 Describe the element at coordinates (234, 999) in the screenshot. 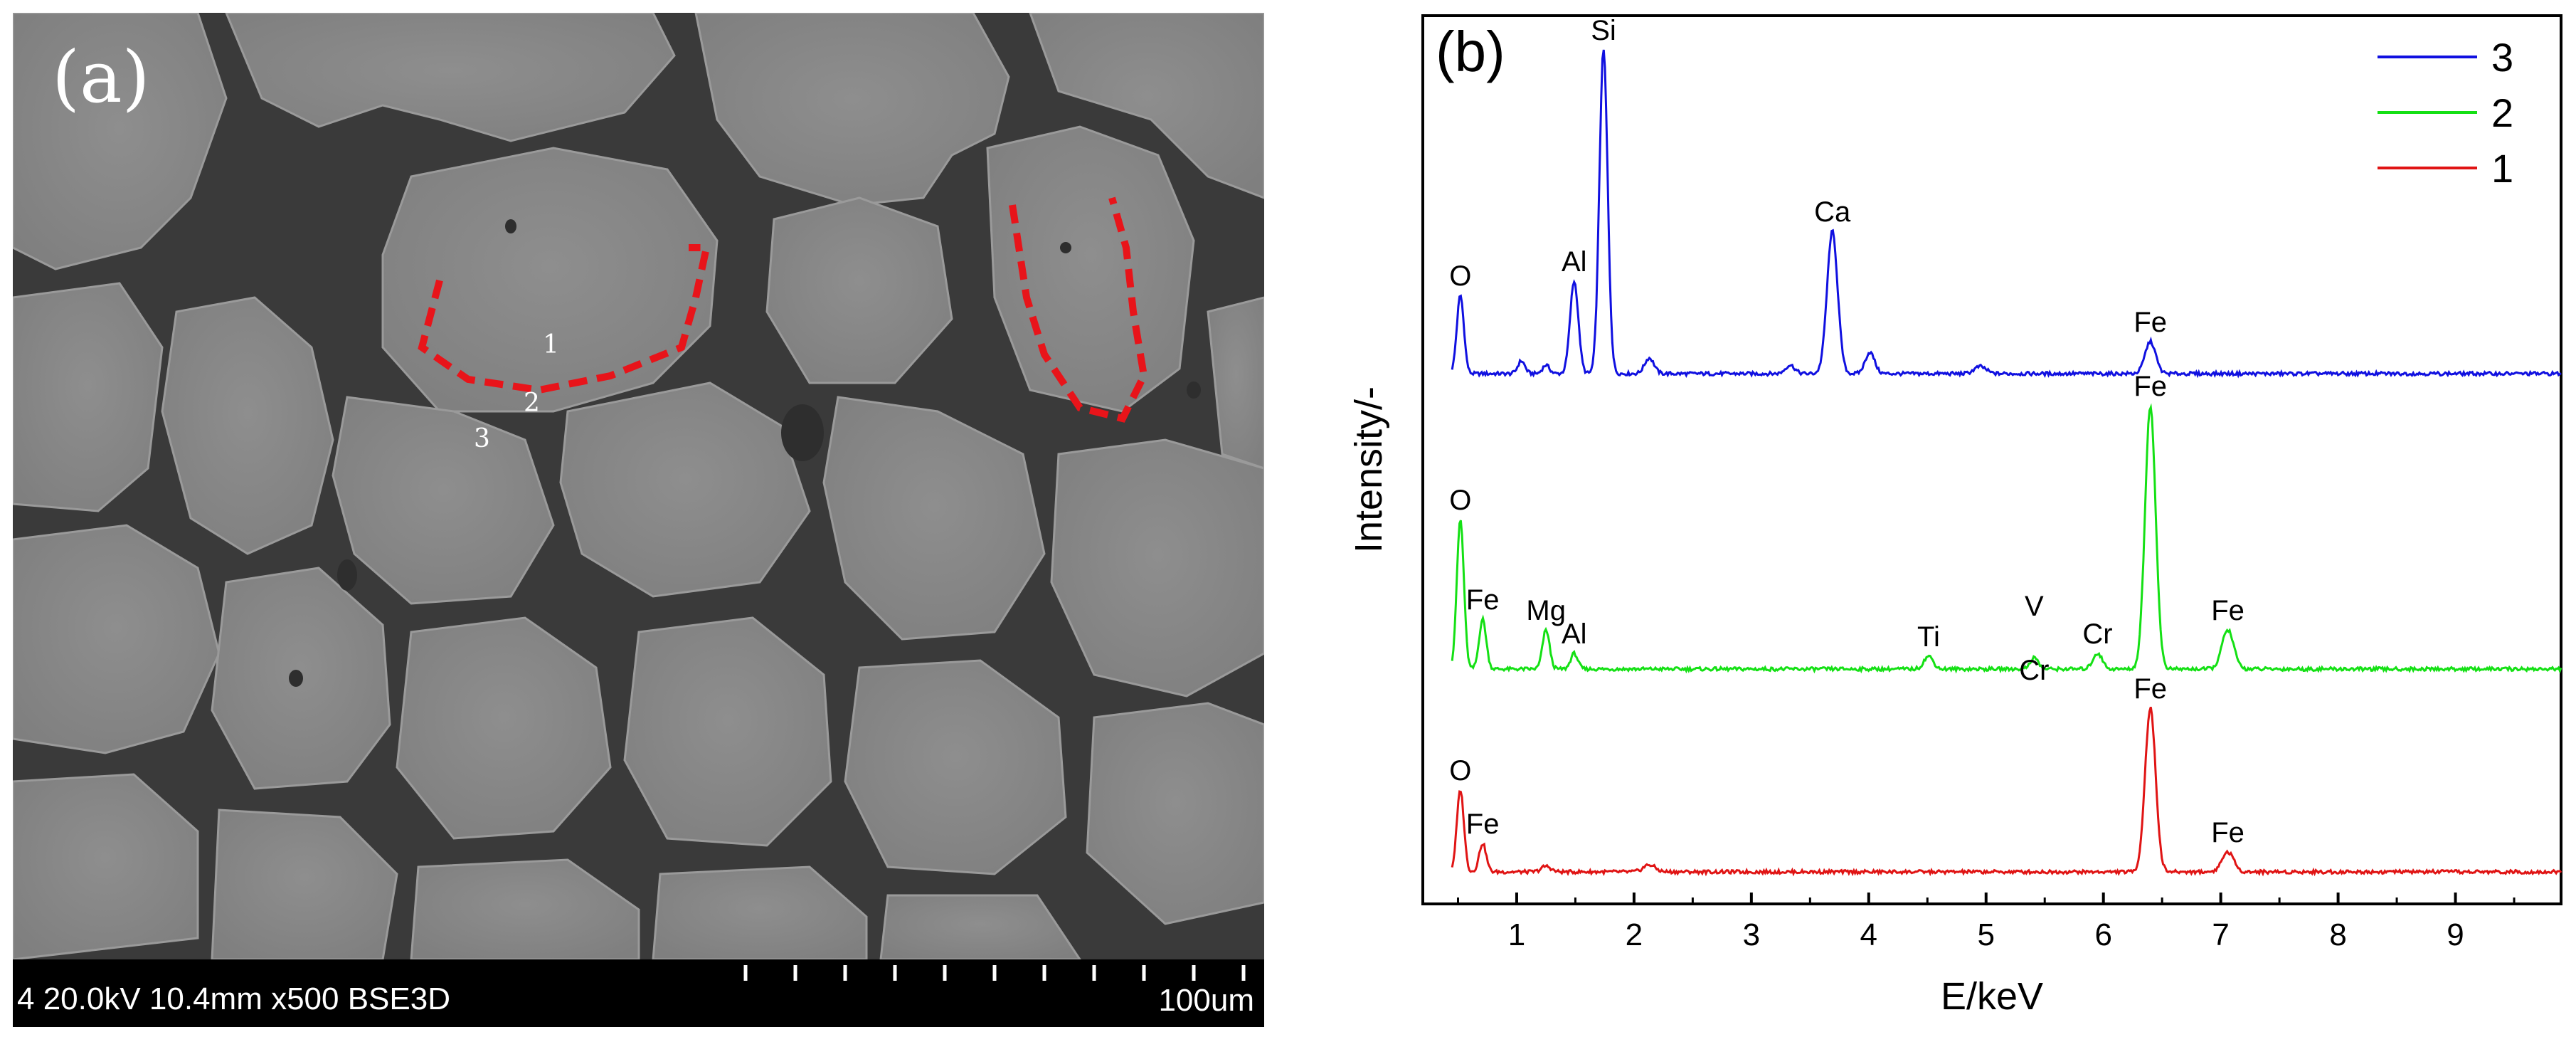

I see `sem-info-text: 4 20.0kV 10.4mm x500 BSE3D` at that location.